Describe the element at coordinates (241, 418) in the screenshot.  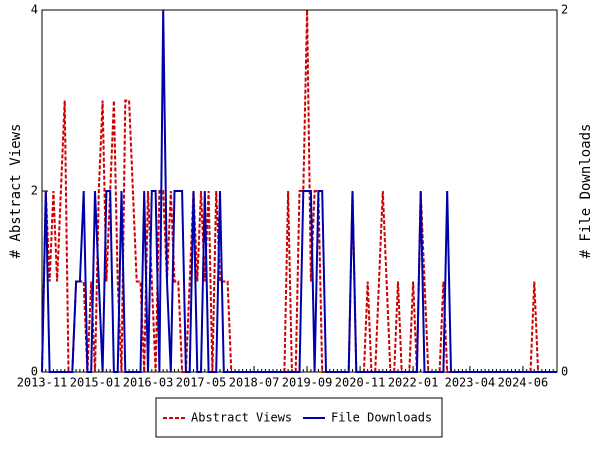
I see `legend-label: Abstract Views` at that location.